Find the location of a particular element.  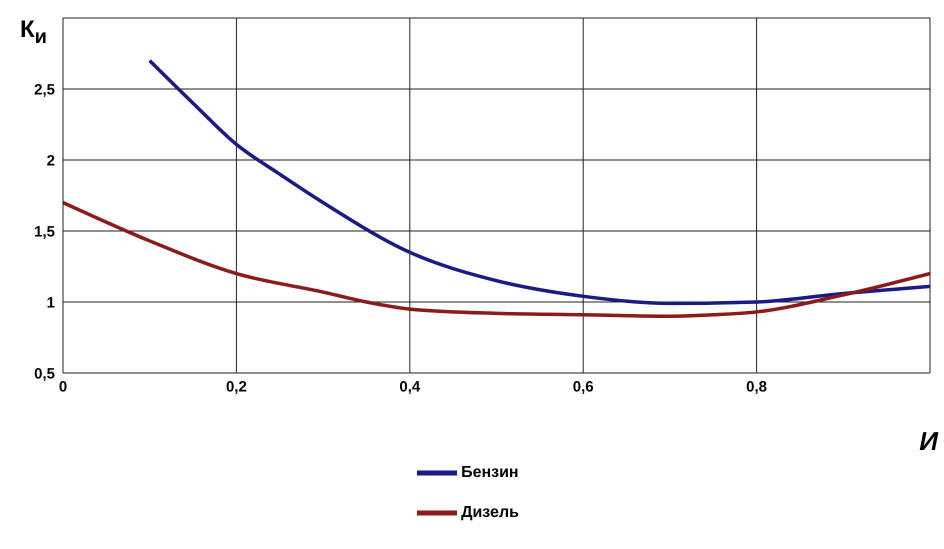

x-tick-label: 0,6 is located at coordinates (583, 387).